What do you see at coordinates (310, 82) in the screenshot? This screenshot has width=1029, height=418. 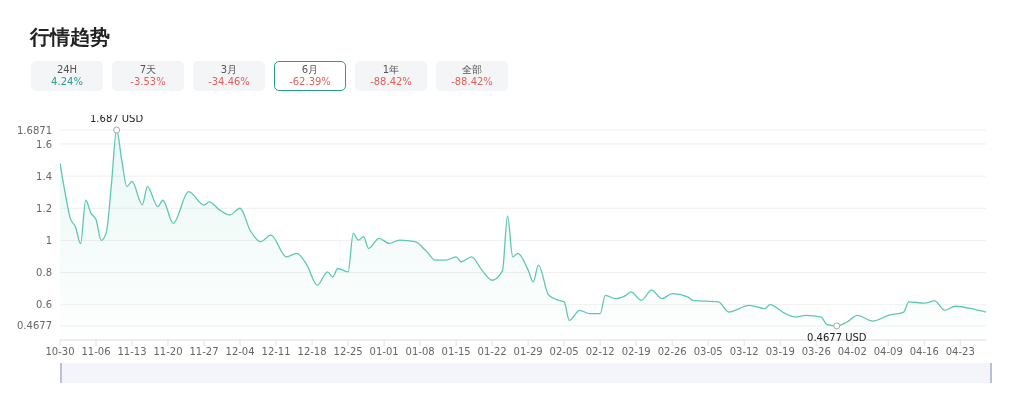 I see `text: -62.39%` at bounding box center [310, 82].